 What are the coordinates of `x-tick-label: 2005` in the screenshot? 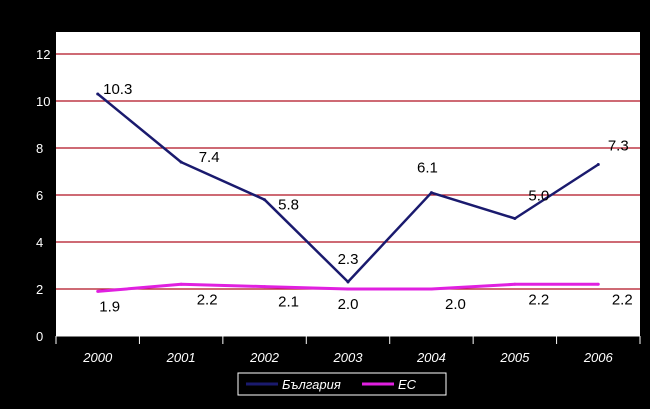 It's located at (514, 357).